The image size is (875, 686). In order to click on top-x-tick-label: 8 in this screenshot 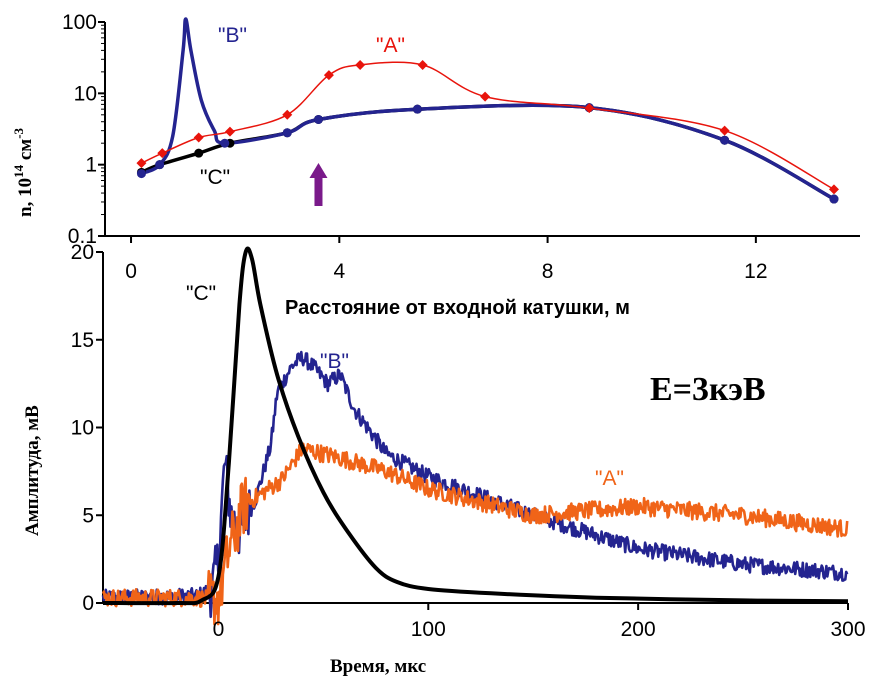, I will do `click(548, 271)`.